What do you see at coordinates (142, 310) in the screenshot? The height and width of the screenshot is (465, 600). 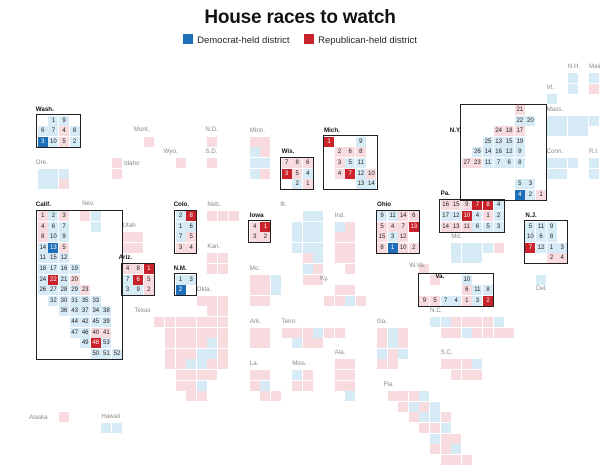 I see `state-label: Texas` at bounding box center [142, 310].